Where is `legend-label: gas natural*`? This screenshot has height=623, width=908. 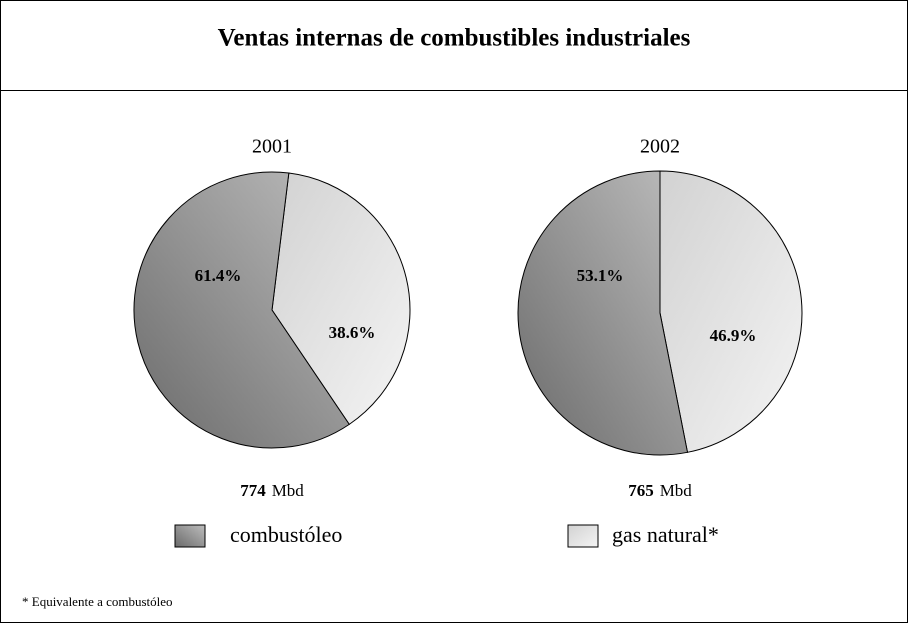 legend-label: gas natural* is located at coordinates (665, 534).